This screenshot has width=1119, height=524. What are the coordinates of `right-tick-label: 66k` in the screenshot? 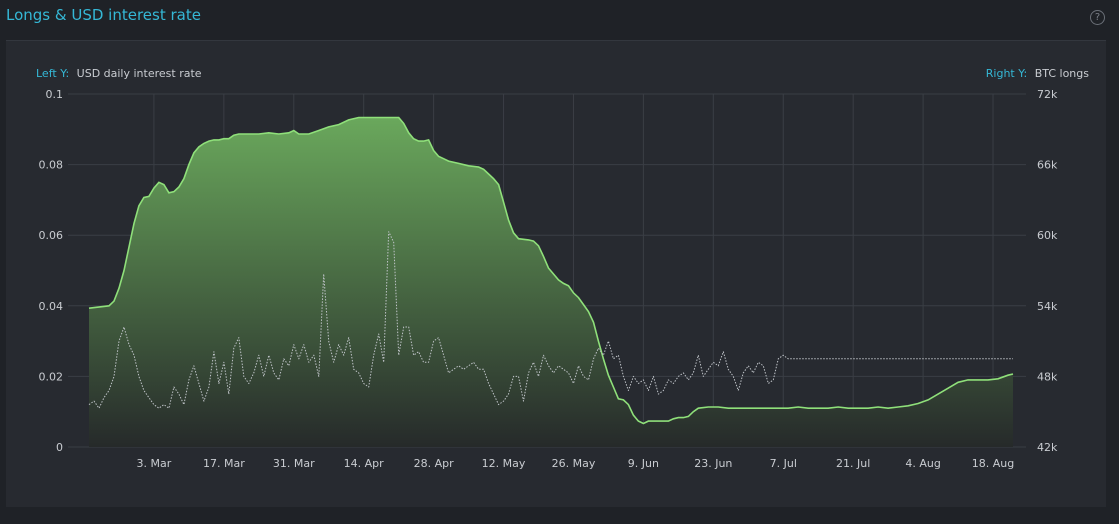 It's located at (1047, 165).